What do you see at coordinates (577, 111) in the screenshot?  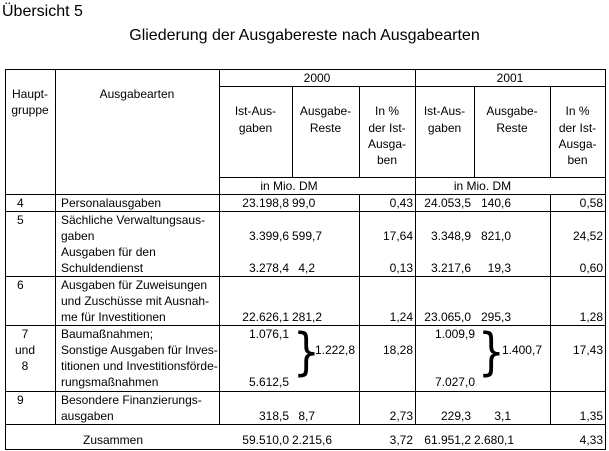 I see `header-pct-2001-1: In %` at bounding box center [577, 111].